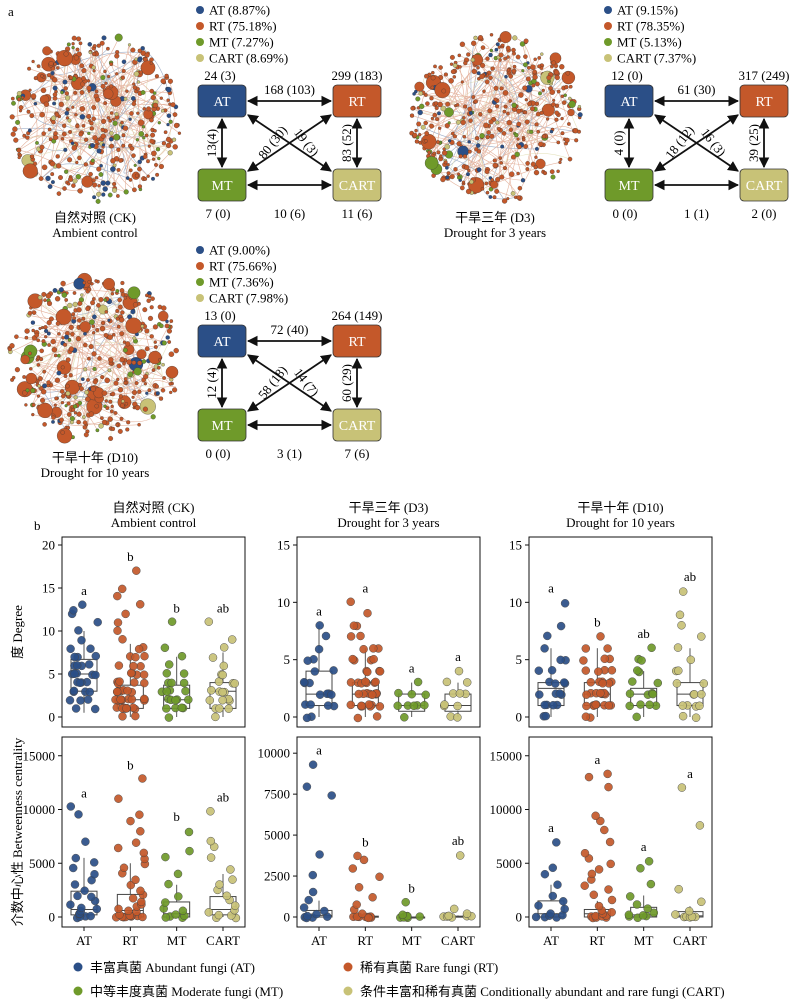 Image resolution: width=800 pixels, height=1006 pixels. What do you see at coordinates (357, 101) in the screenshot?
I see `node-box-rt` at bounding box center [357, 101].